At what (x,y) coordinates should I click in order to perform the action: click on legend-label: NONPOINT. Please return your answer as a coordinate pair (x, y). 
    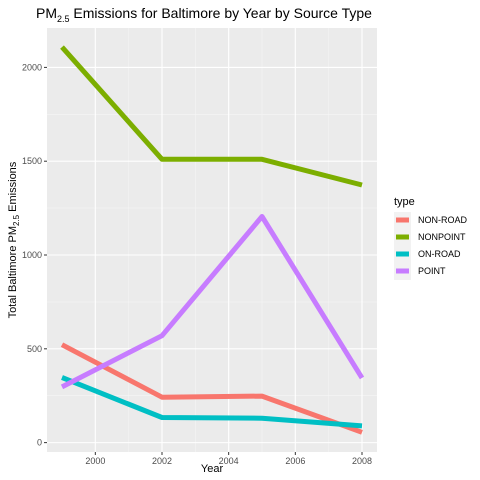
    Looking at the image, I should click on (442, 237).